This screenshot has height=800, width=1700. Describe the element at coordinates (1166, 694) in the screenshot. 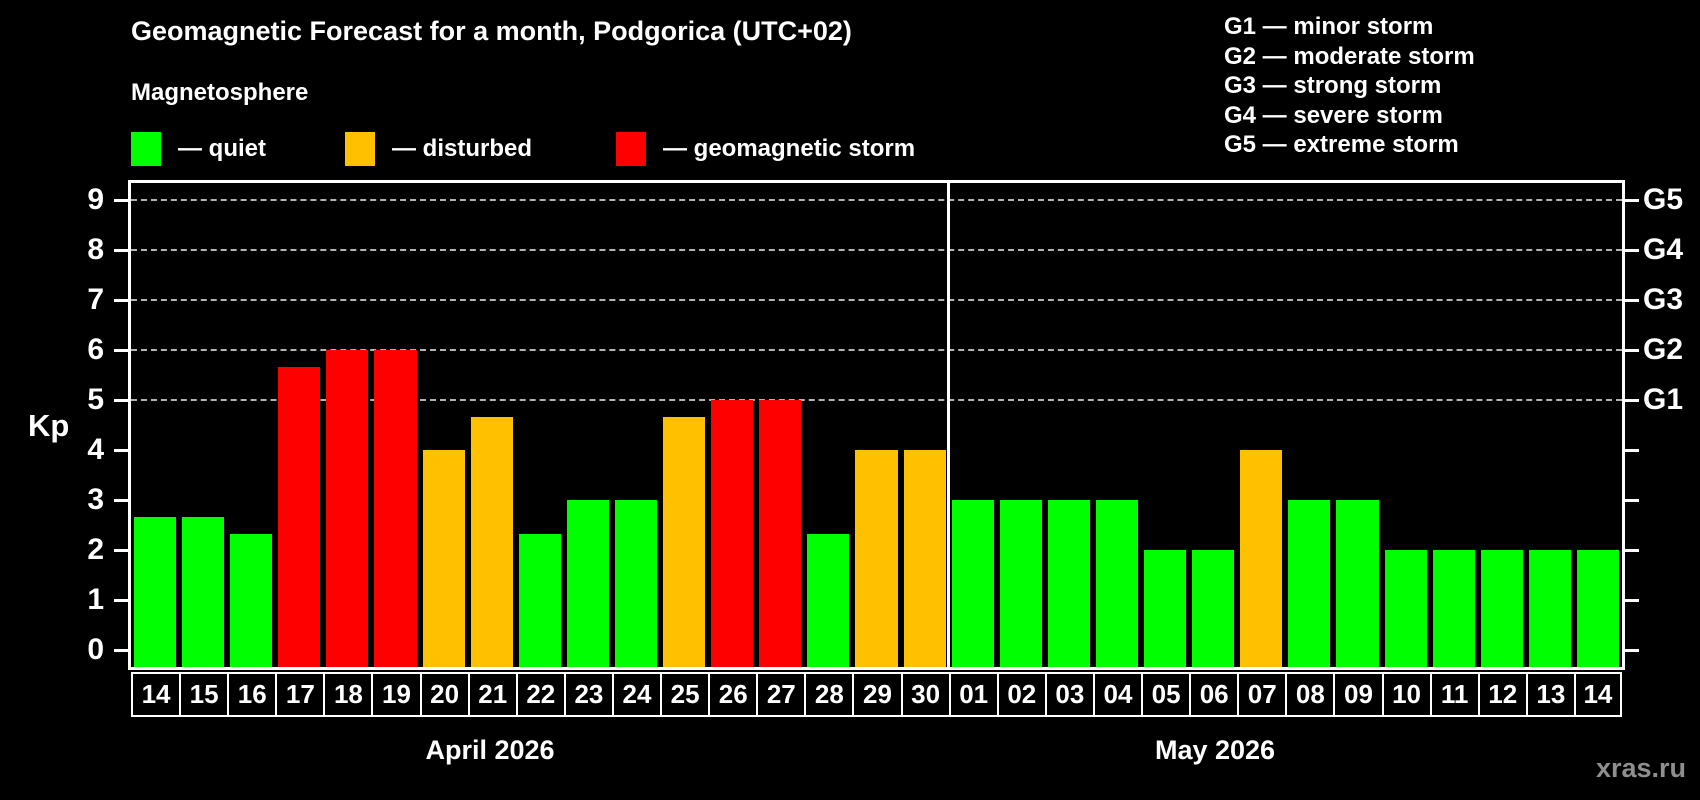

I see `day-label: 05` at that location.